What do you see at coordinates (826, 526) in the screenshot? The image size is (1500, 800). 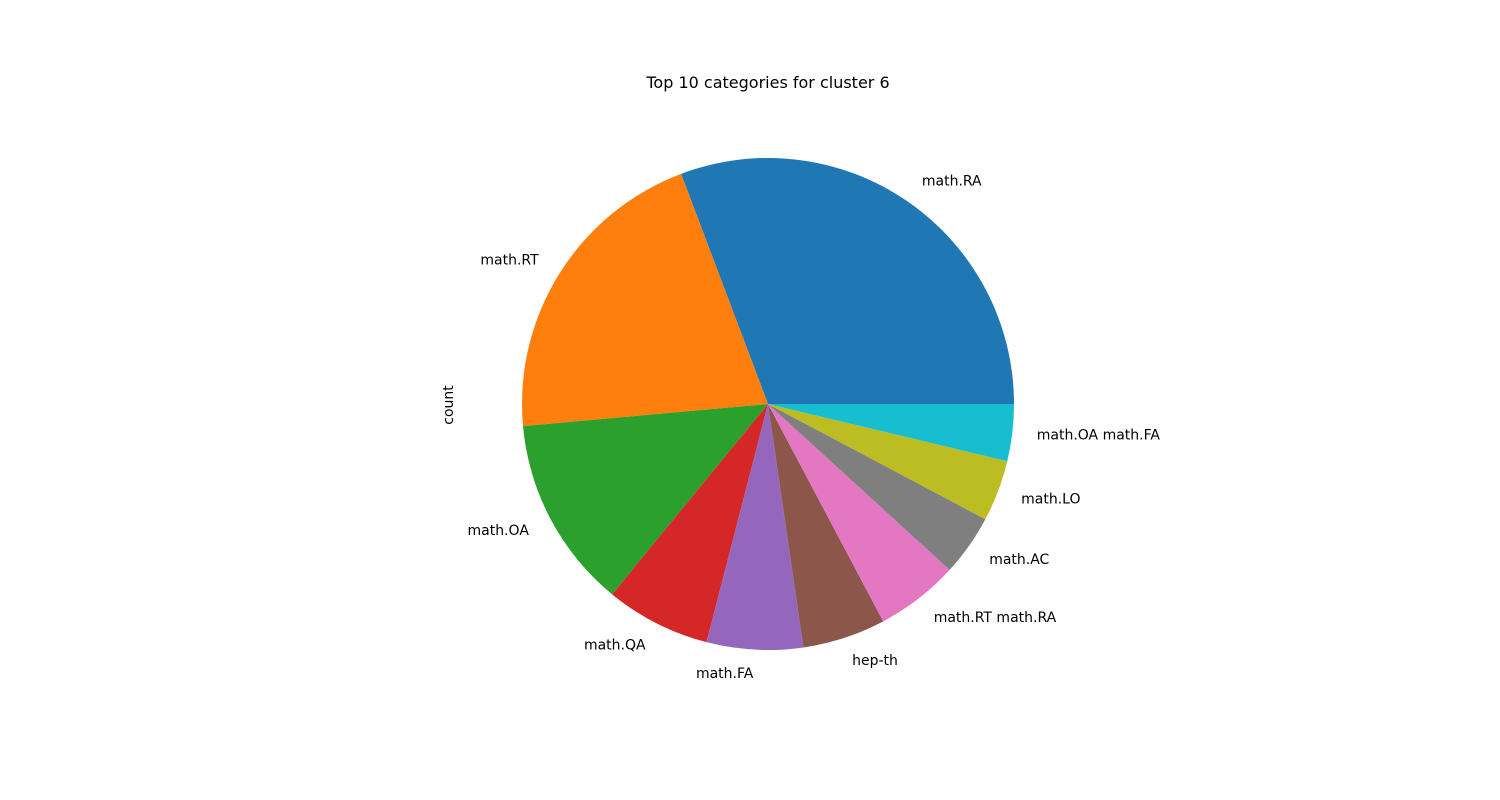 I see `pie-slice-hep-th` at bounding box center [826, 526].